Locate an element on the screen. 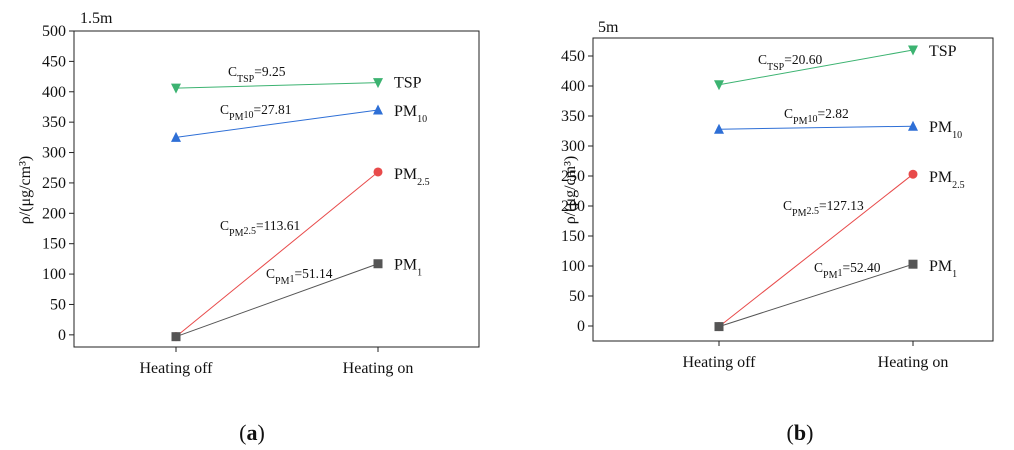  series-pm10: PM10 CPM10=2.82 is located at coordinates (838, 123).